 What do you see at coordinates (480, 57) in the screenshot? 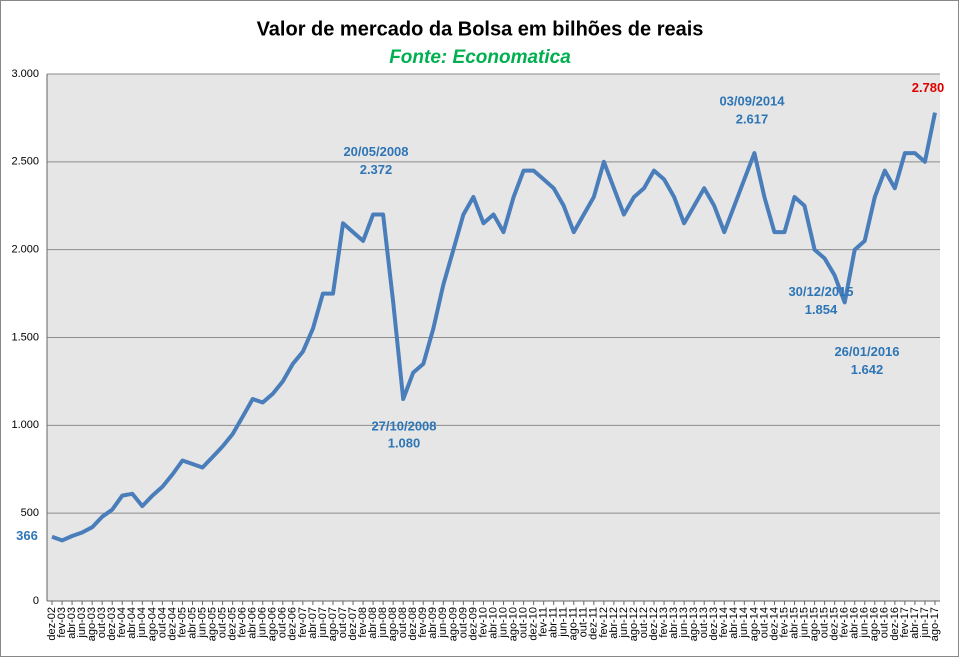
I see `chart-subtitle: Fonte: Economatica` at bounding box center [480, 57].